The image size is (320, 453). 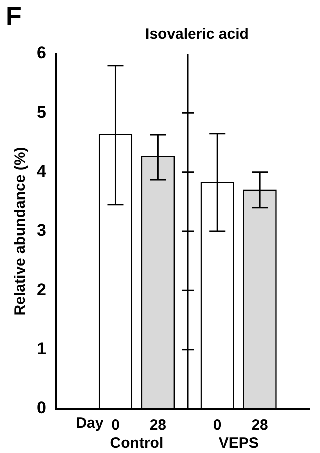 What do you see at coordinates (197, 35) in the screenshot?
I see `chart-title: Isovaleric acid` at bounding box center [197, 35].